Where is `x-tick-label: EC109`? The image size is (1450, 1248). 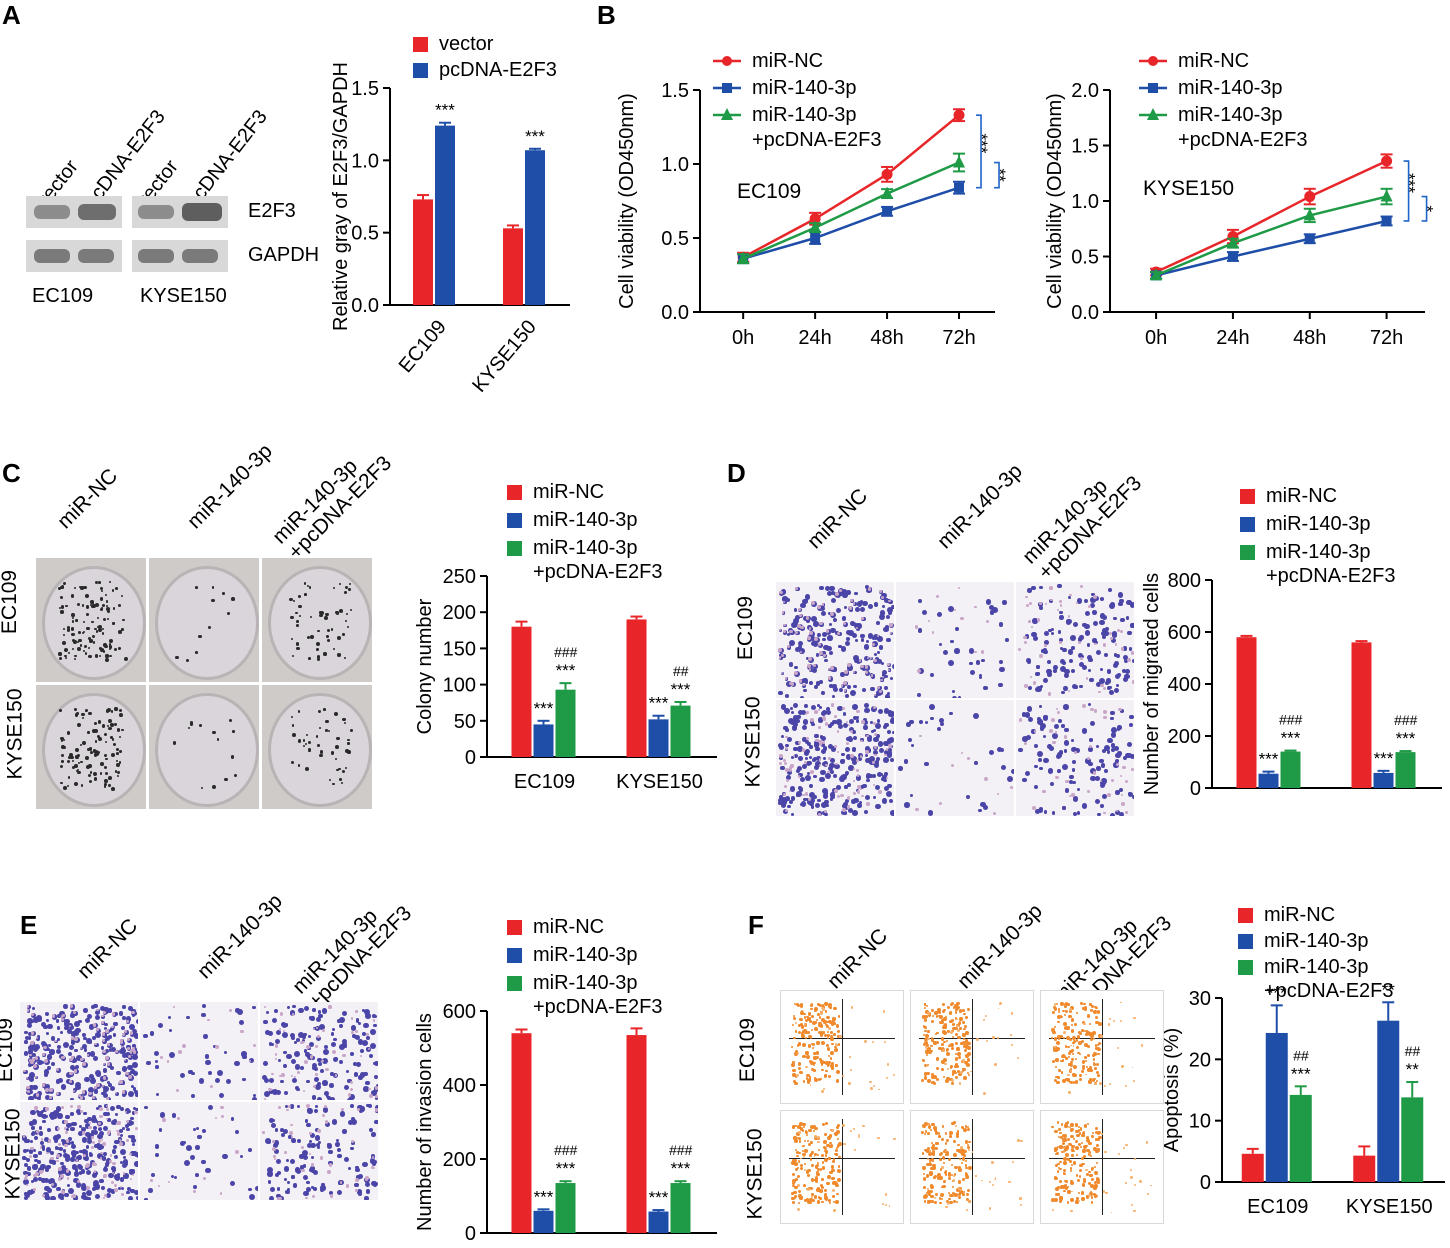 x-tick-label: EC109 is located at coordinates (544, 782).